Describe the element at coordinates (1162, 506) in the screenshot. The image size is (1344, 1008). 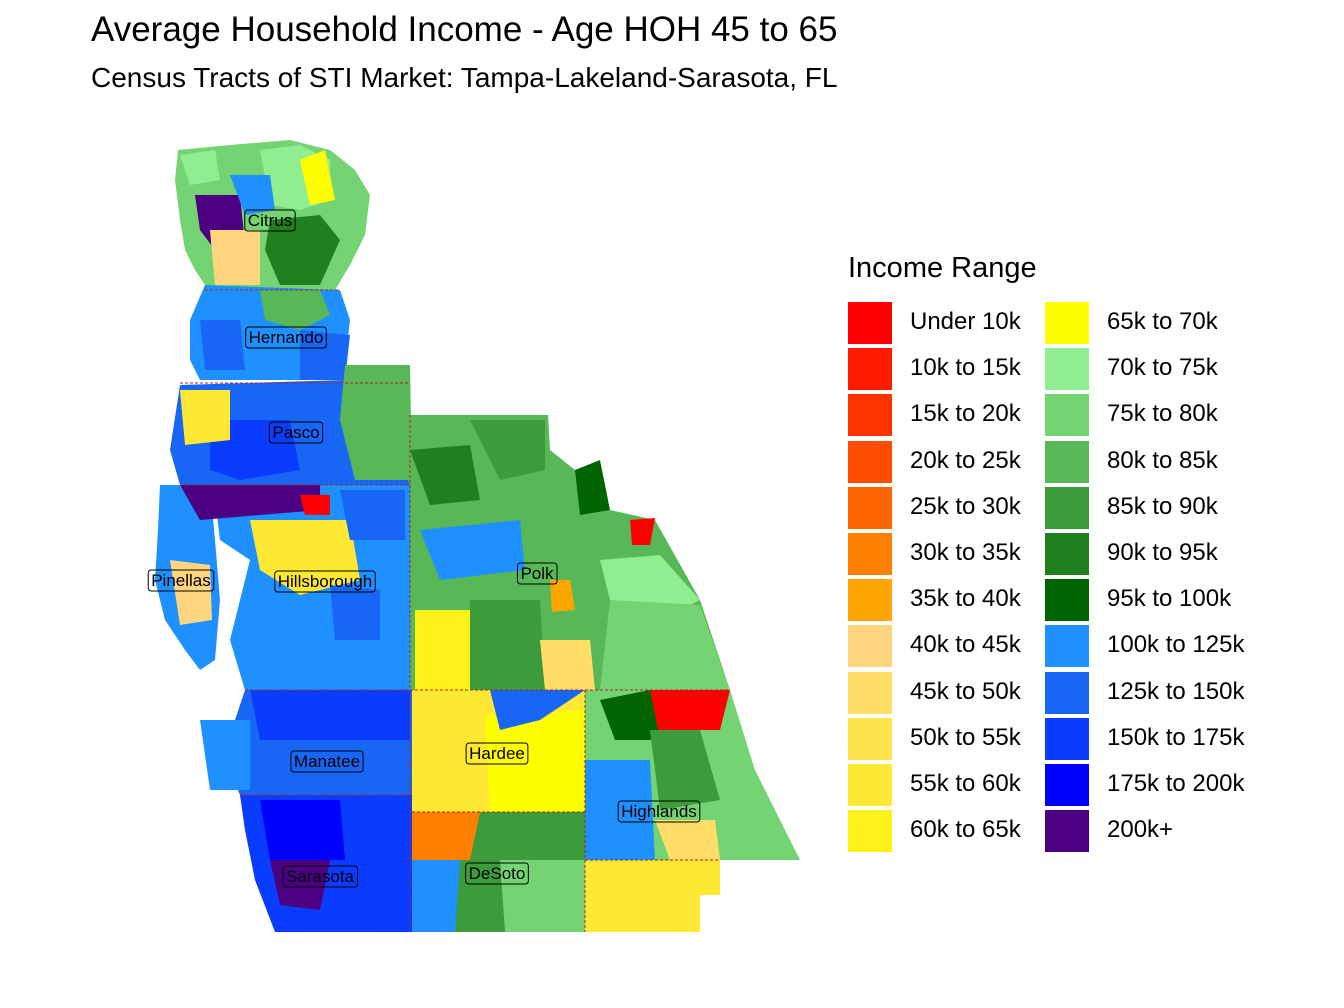
I see `legend-label: 85k to 90k` at that location.